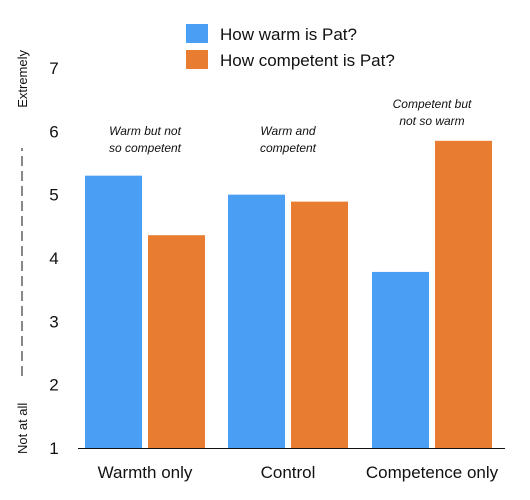 Image resolution: width=530 pixels, height=500 pixels. Describe the element at coordinates (53, 448) in the screenshot. I see `y-tick-label: 1` at that location.